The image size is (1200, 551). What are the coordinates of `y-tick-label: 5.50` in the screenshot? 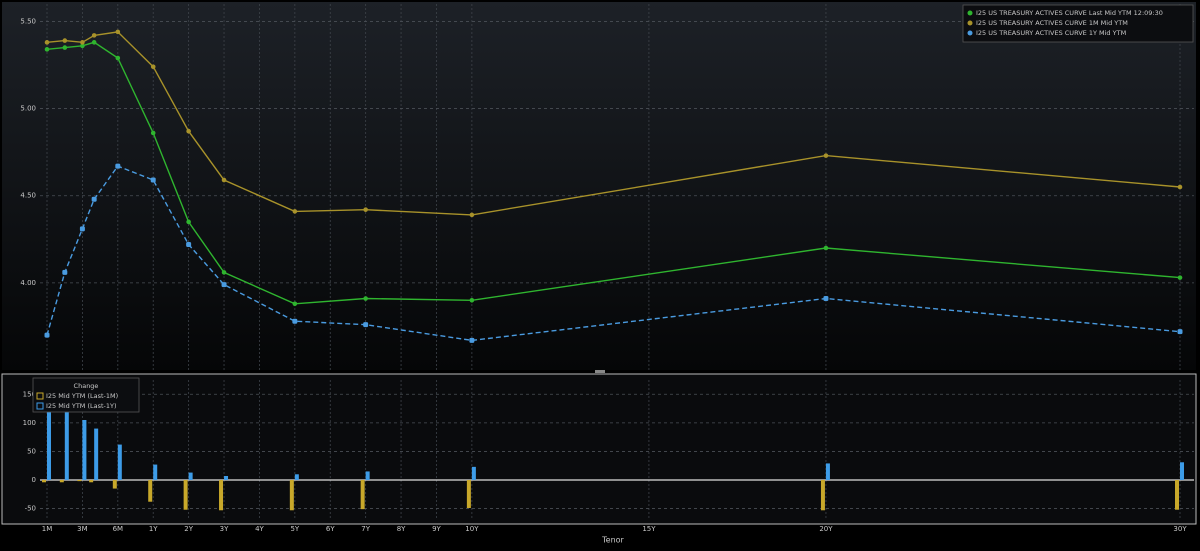 It's located at (28, 21).